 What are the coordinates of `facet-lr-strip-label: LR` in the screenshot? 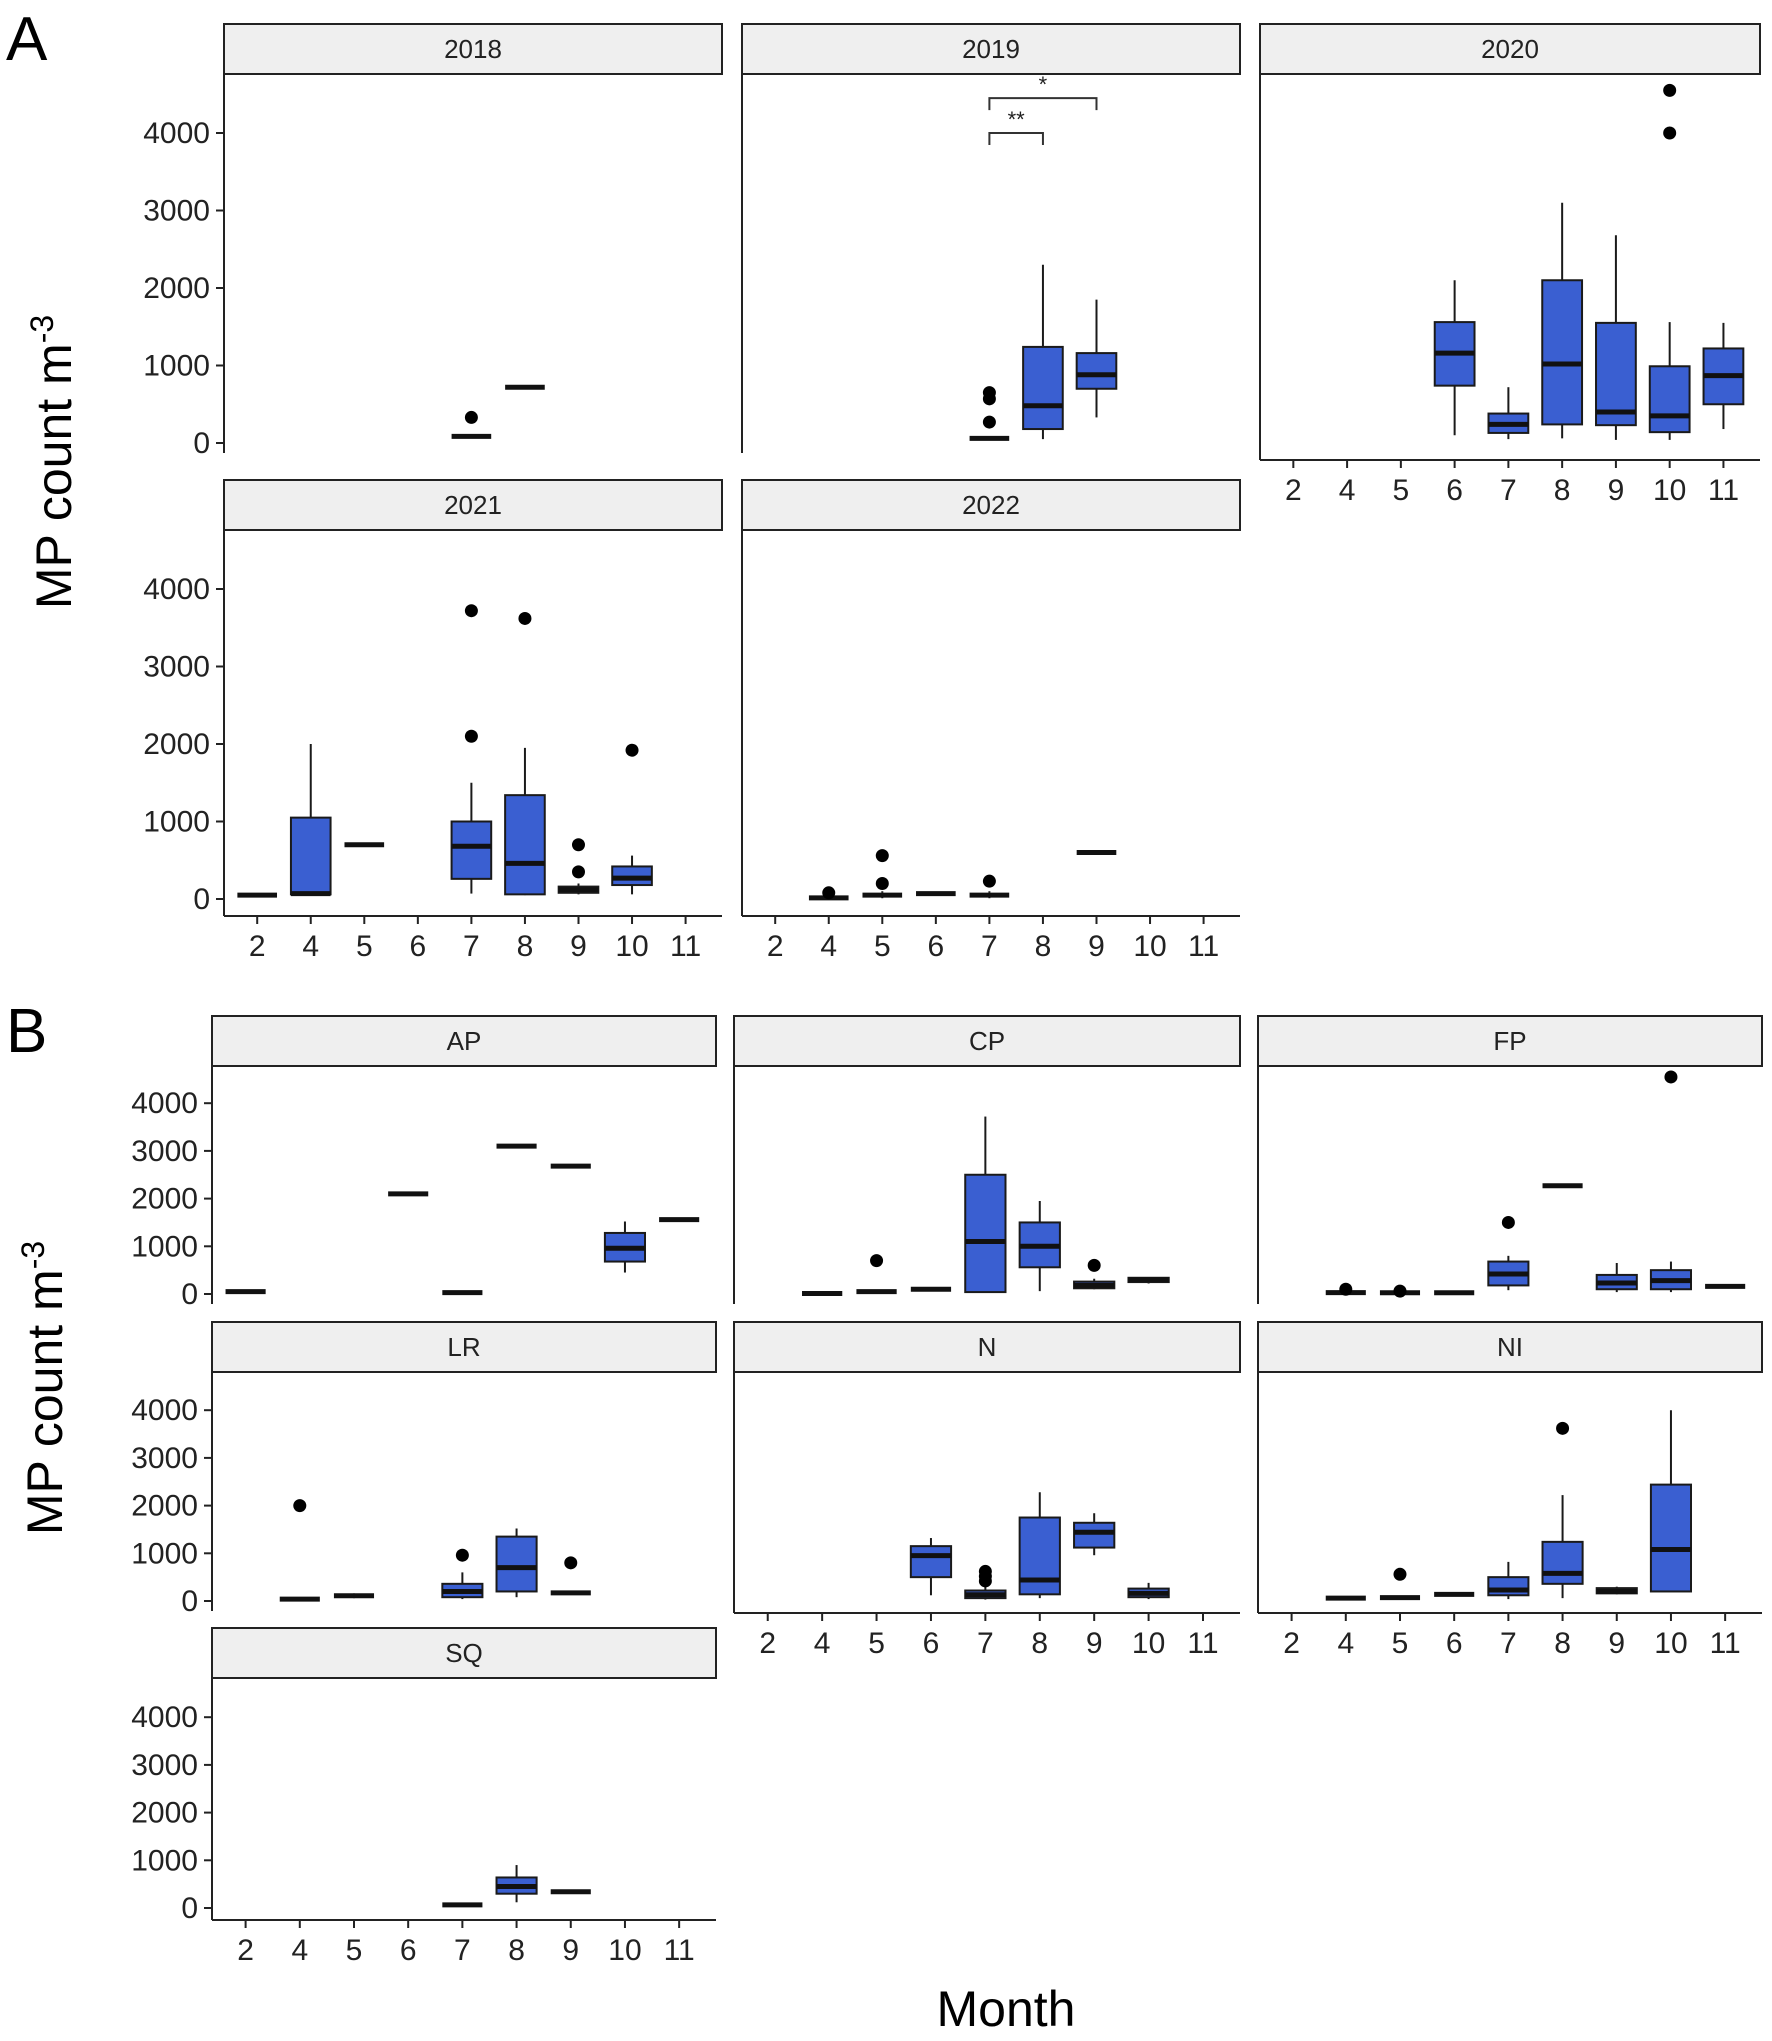 It's located at (463, 1347).